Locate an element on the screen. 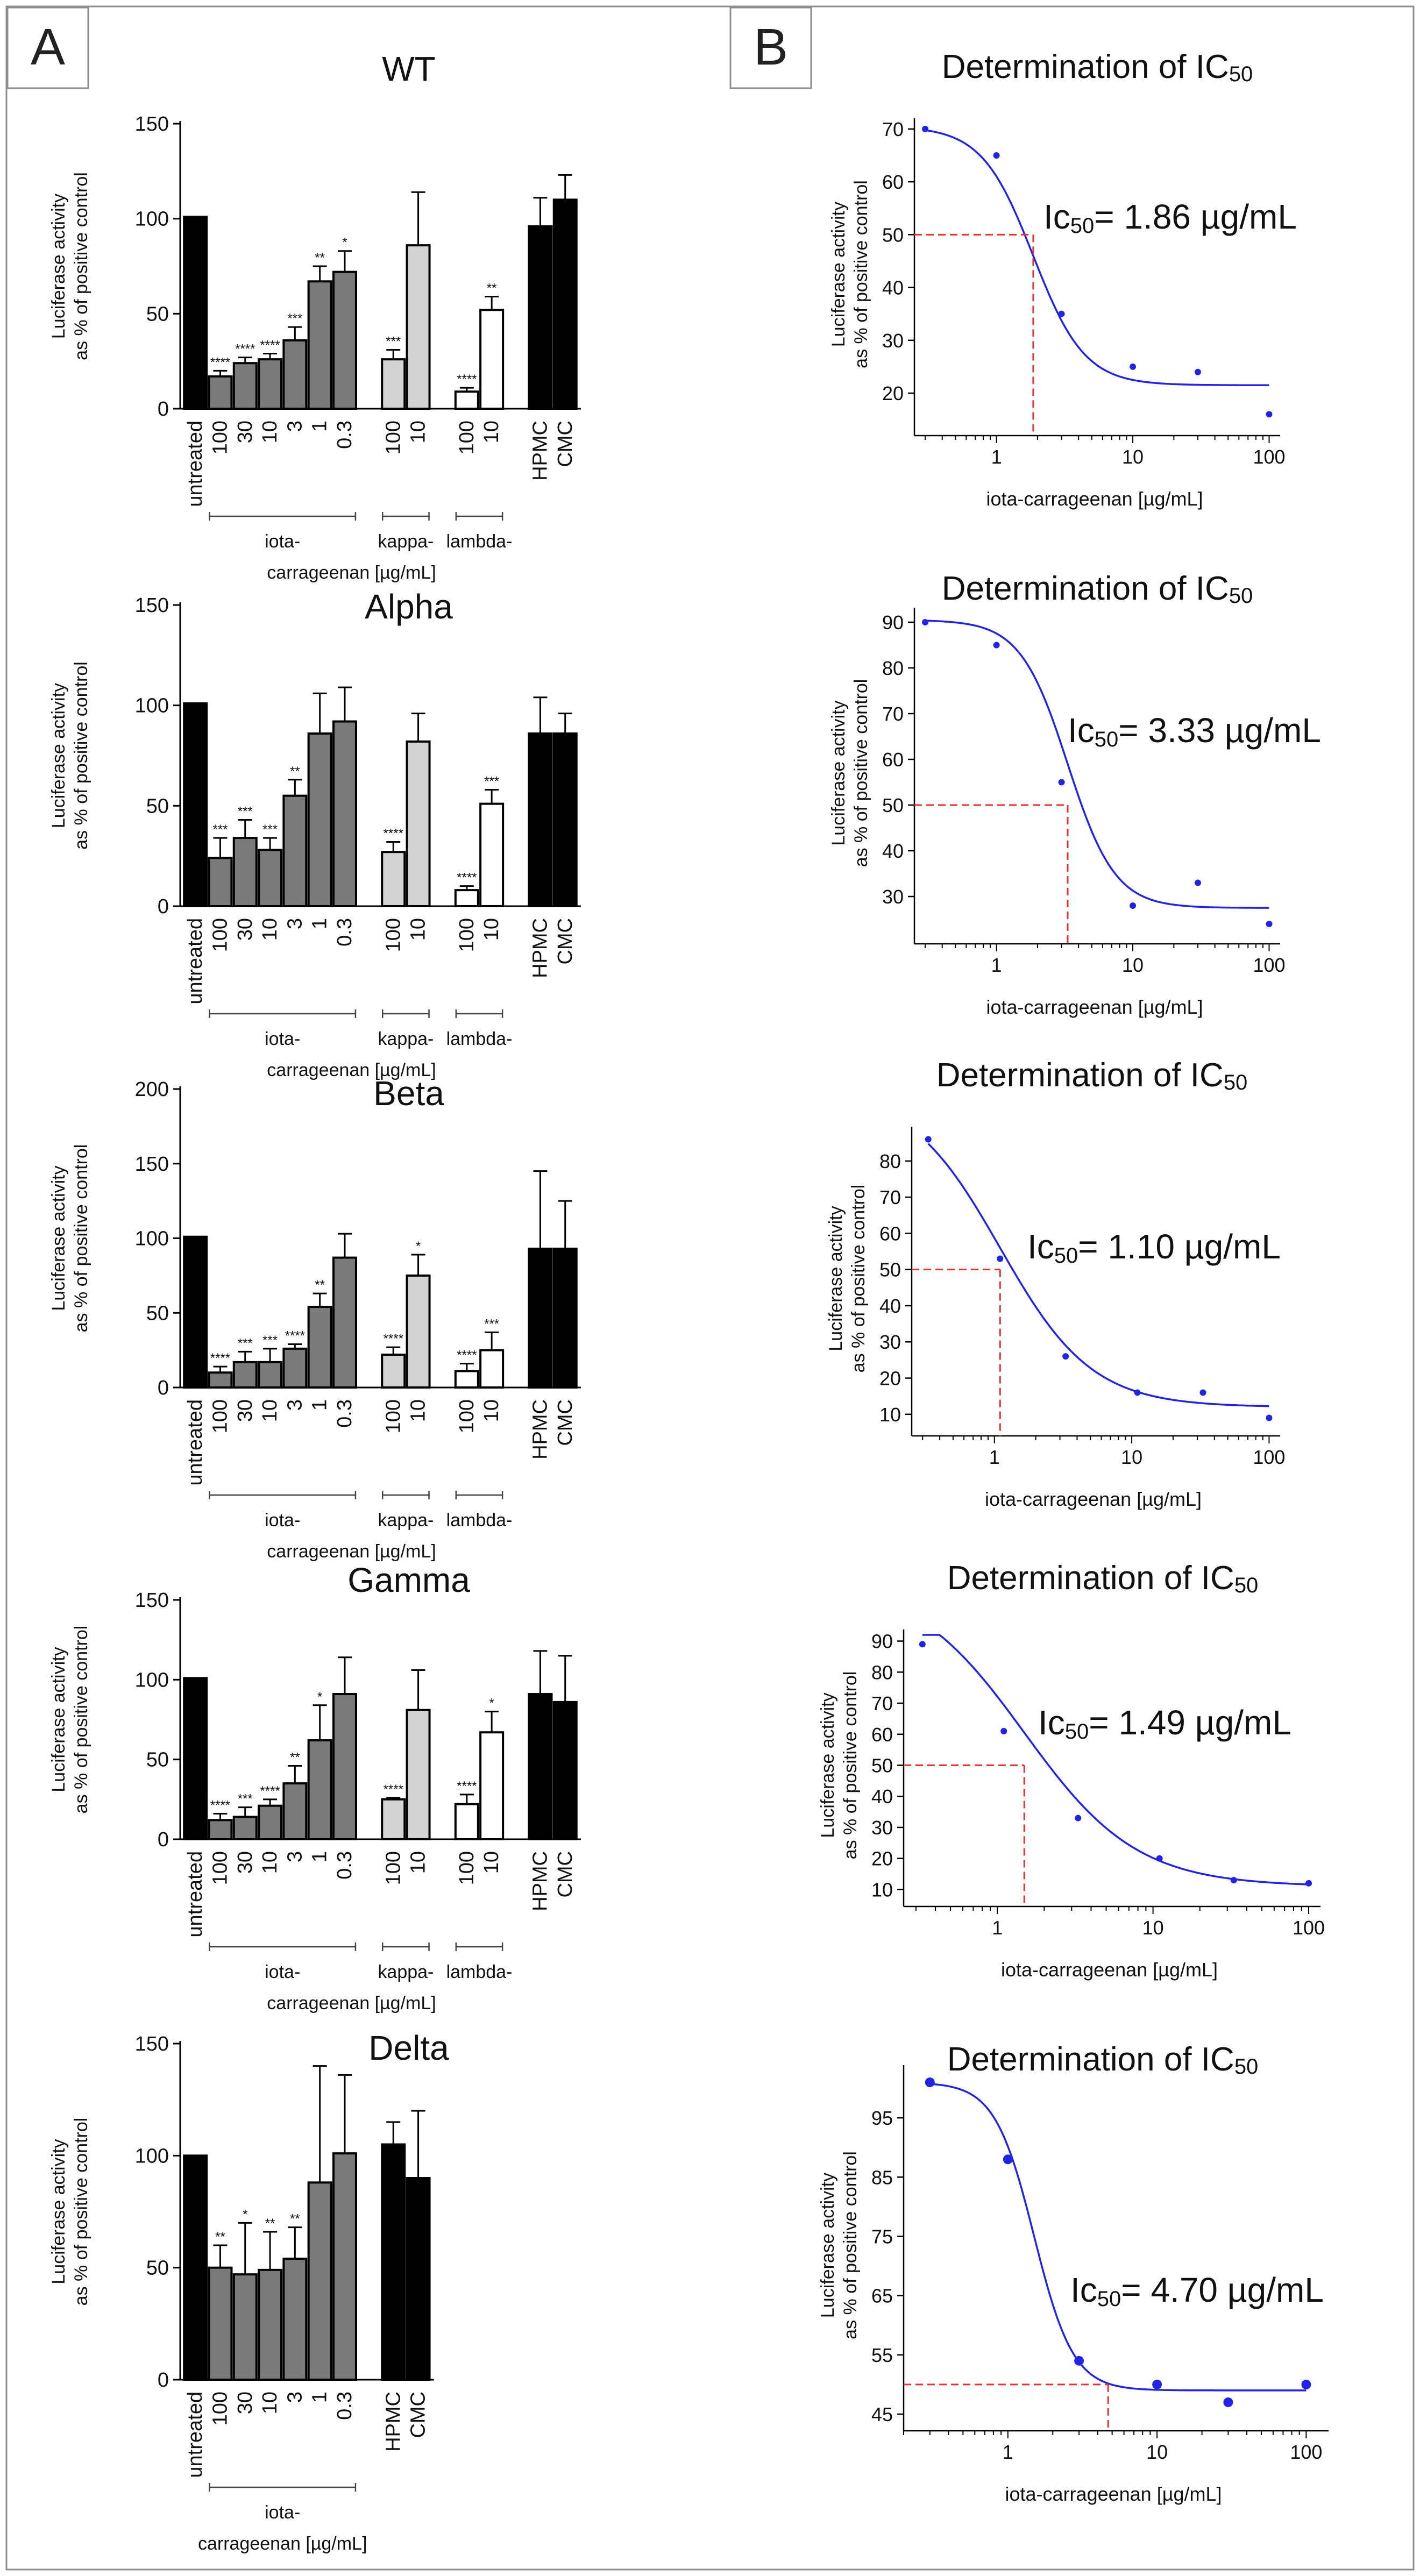  ic50-prefix: Ic is located at coordinates (1056, 216).